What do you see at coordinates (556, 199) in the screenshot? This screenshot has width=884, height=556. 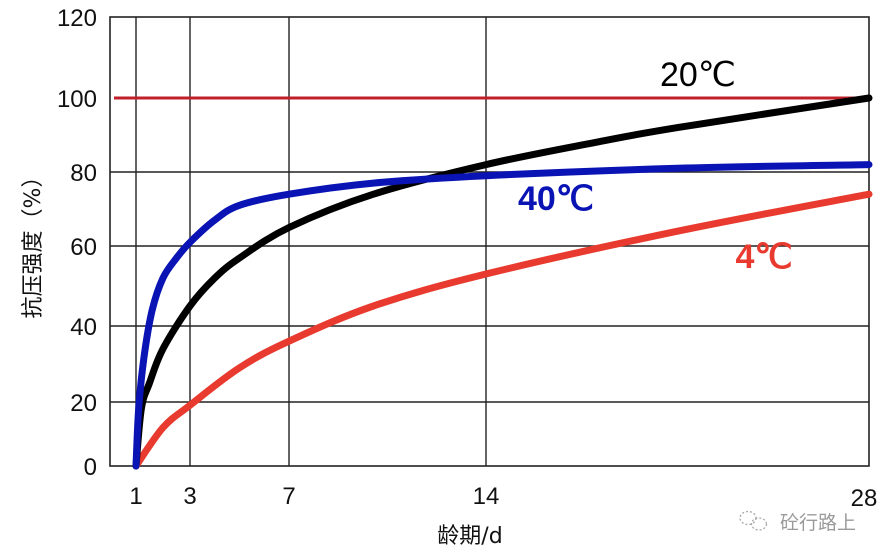 I see `series-label: 40℃` at bounding box center [556, 199].